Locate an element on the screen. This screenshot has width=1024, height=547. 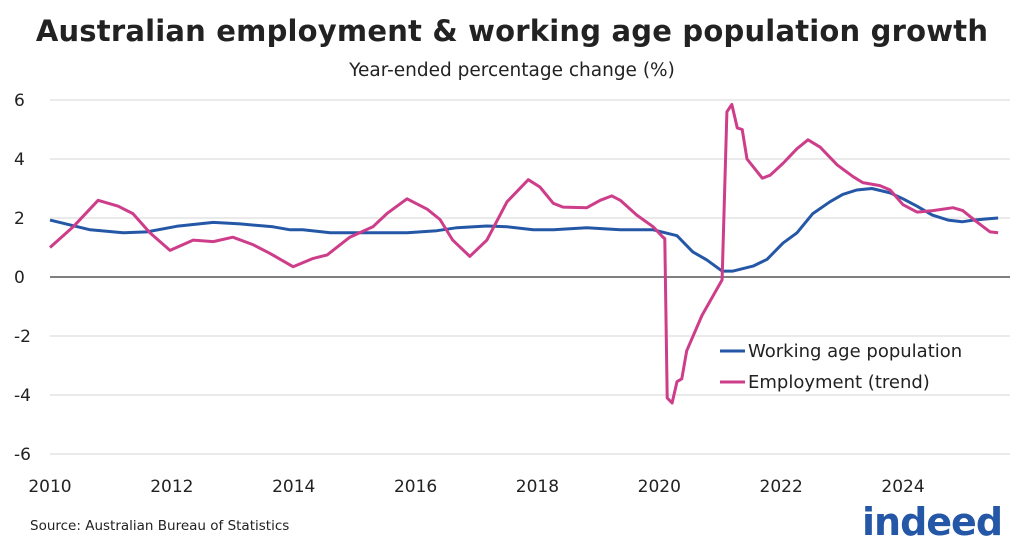
y-tick-label: -2 is located at coordinates (22, 337).